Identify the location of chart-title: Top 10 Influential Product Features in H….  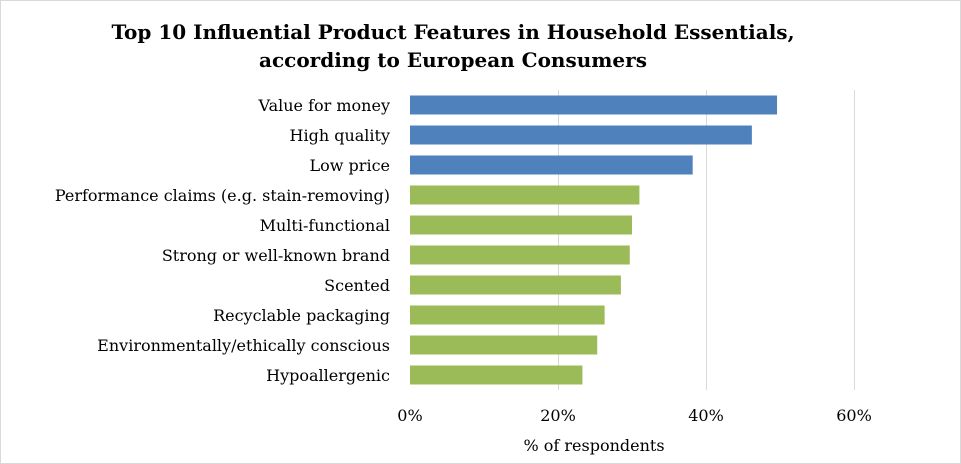
(452, 46).